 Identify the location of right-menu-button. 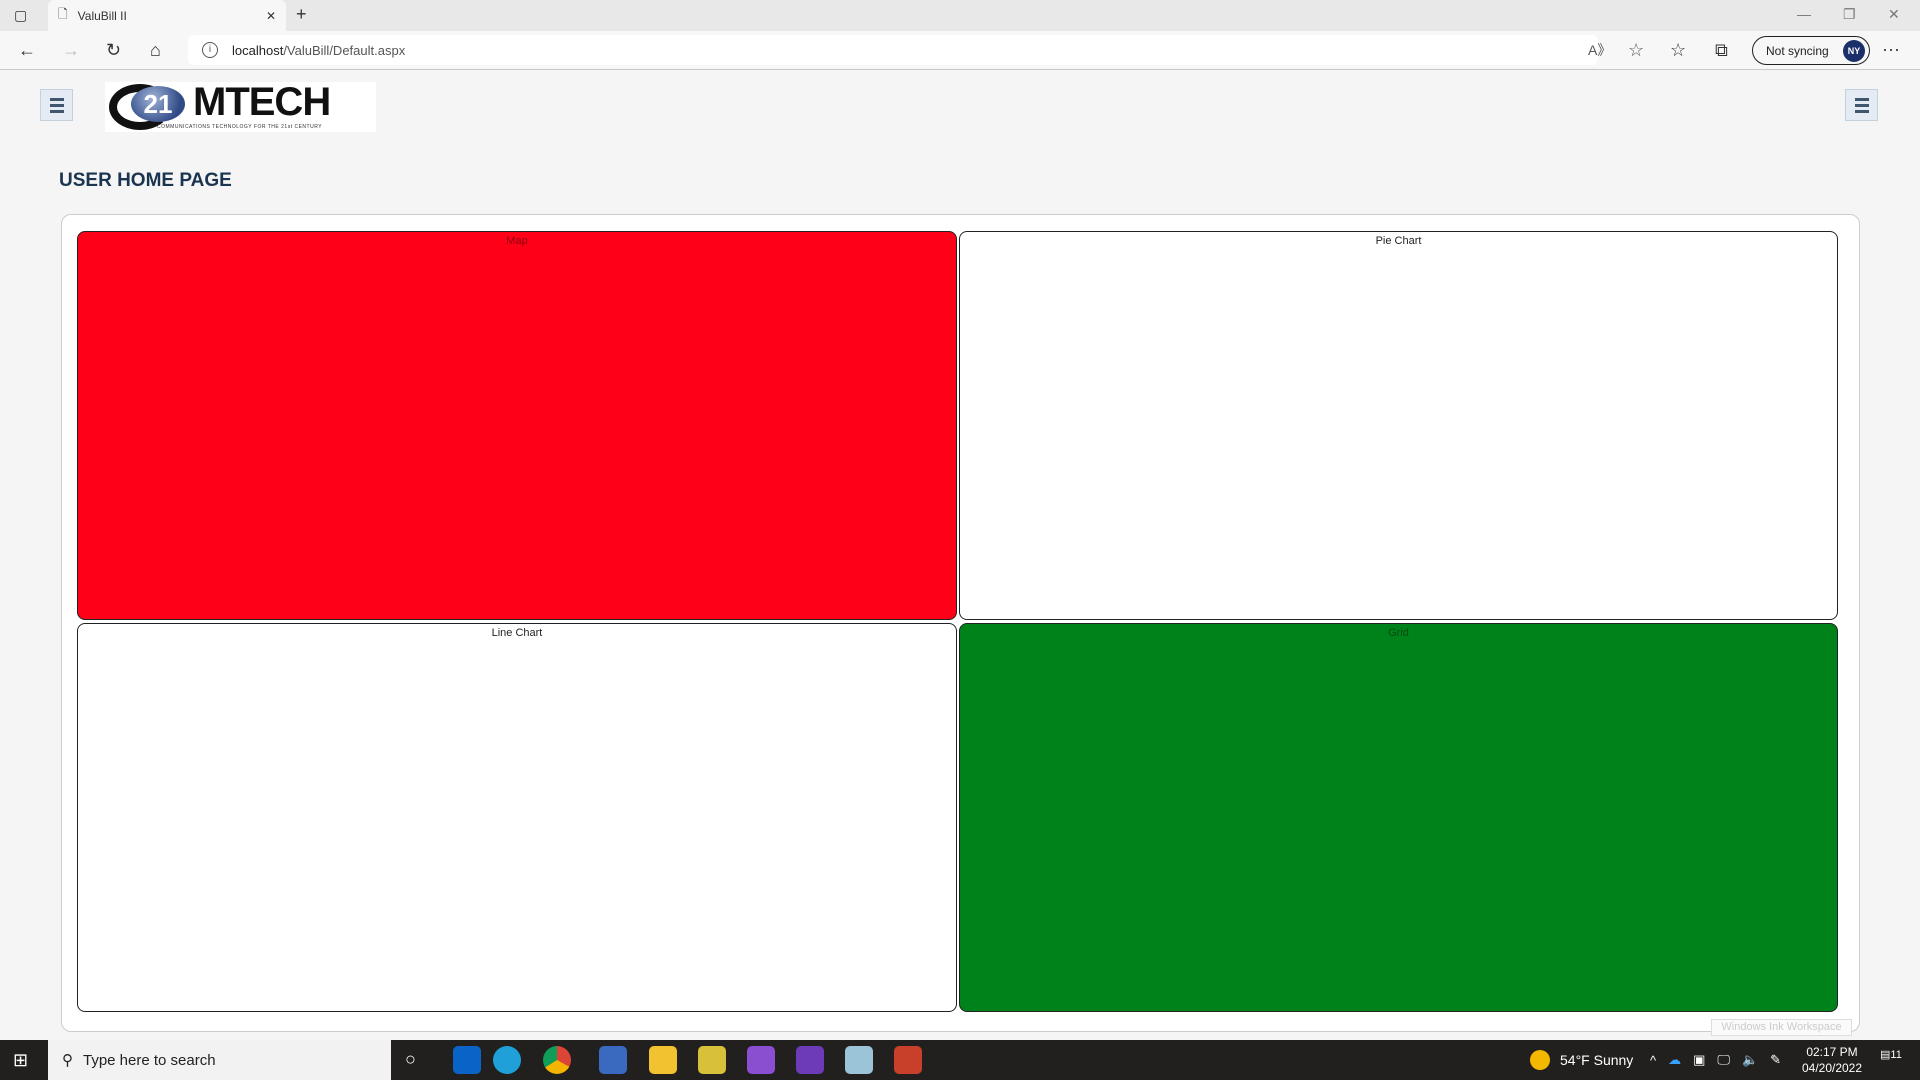
(1861, 105).